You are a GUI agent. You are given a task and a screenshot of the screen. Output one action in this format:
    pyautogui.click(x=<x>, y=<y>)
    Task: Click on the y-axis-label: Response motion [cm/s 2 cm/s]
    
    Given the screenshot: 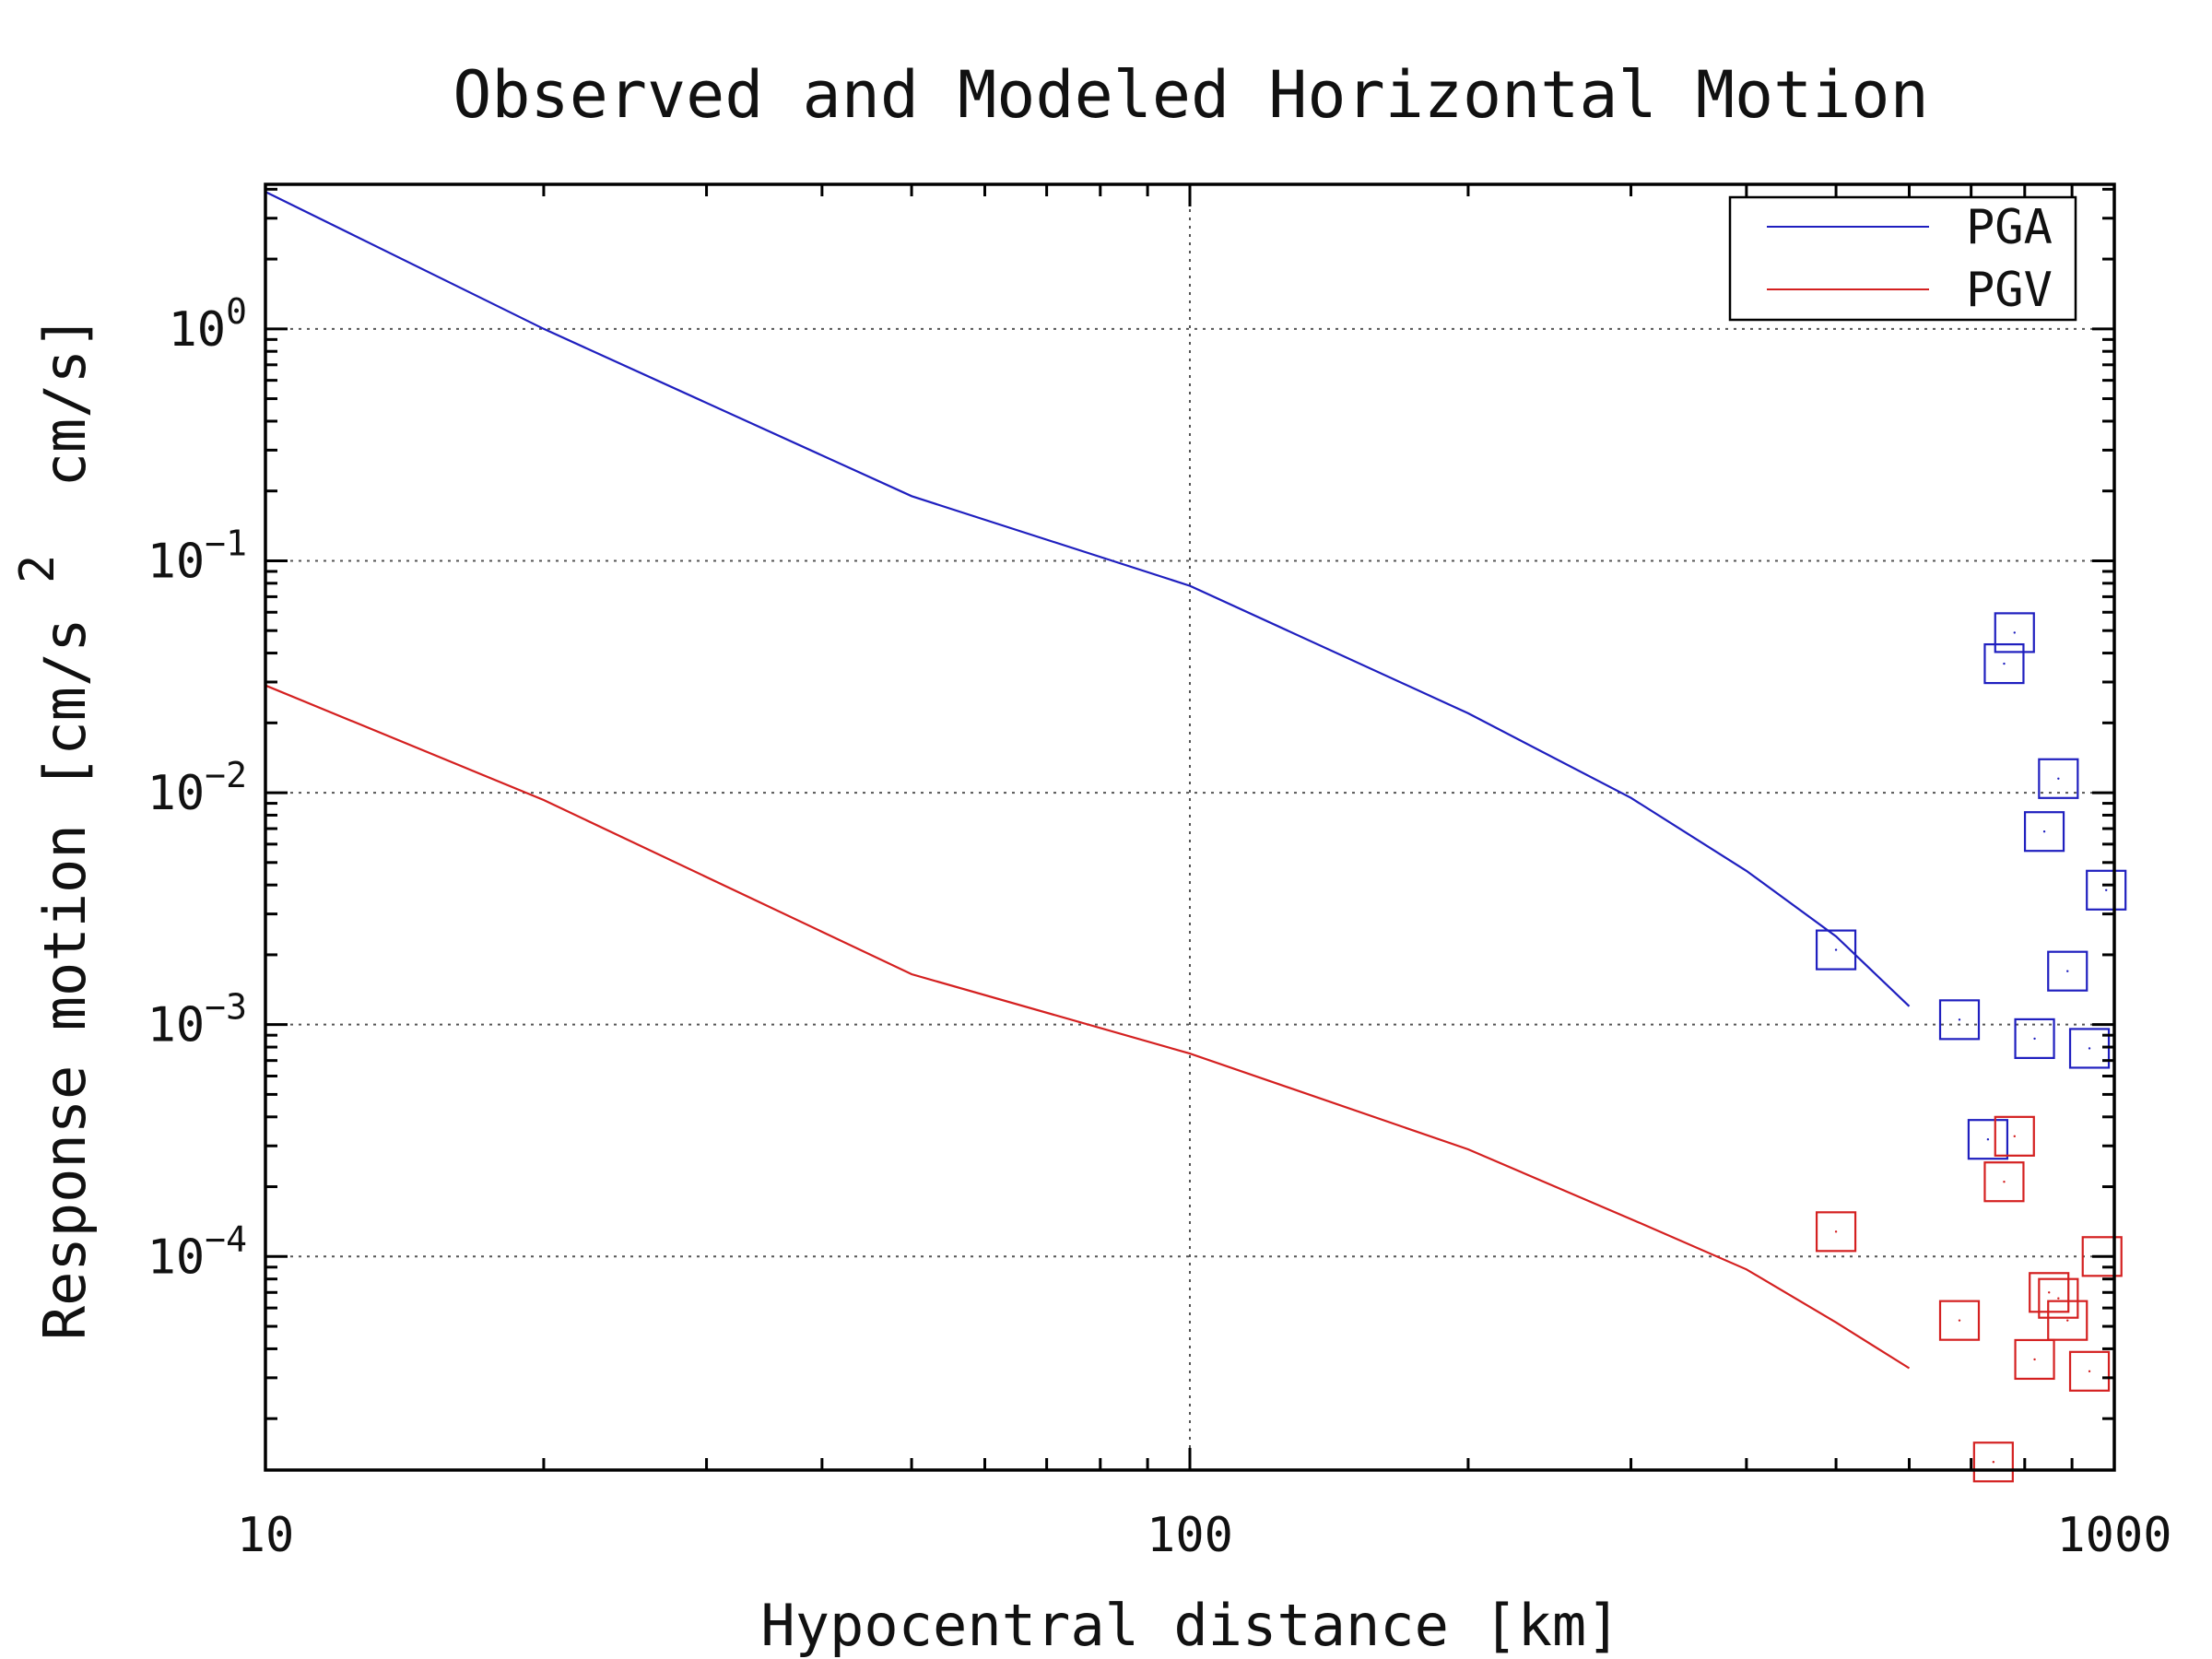 What is the action you would take?
    pyautogui.click(x=49, y=827)
    